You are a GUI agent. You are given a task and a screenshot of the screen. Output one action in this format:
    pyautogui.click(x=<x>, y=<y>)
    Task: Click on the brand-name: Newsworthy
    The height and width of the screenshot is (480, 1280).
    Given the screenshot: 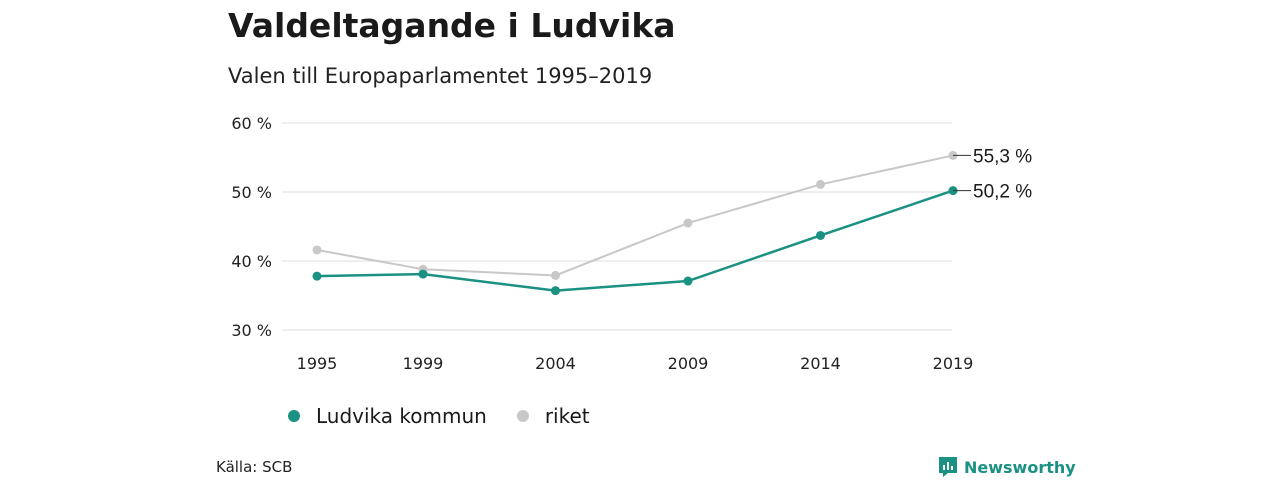 What is the action you would take?
    pyautogui.click(x=1020, y=467)
    